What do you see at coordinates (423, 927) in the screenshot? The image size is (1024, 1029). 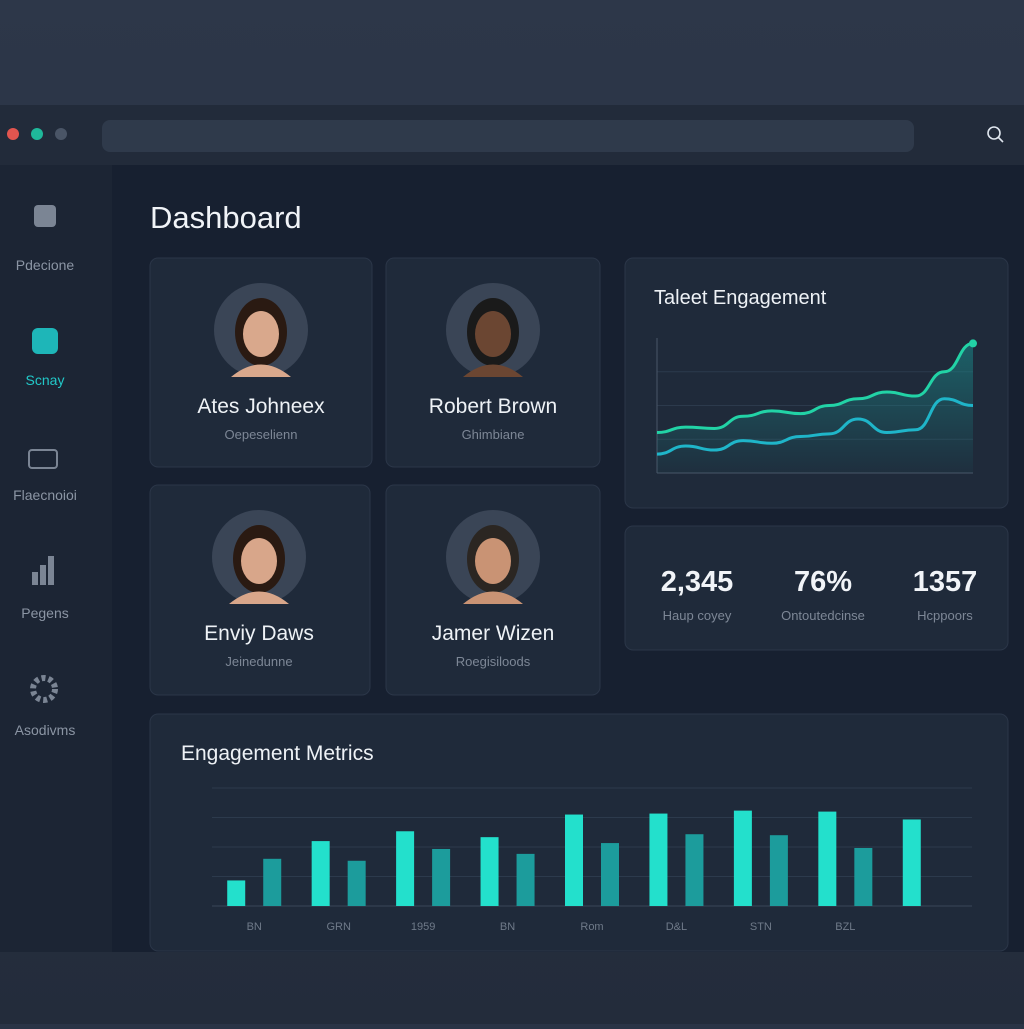 I see `x-tick-label: 1959` at bounding box center [423, 927].